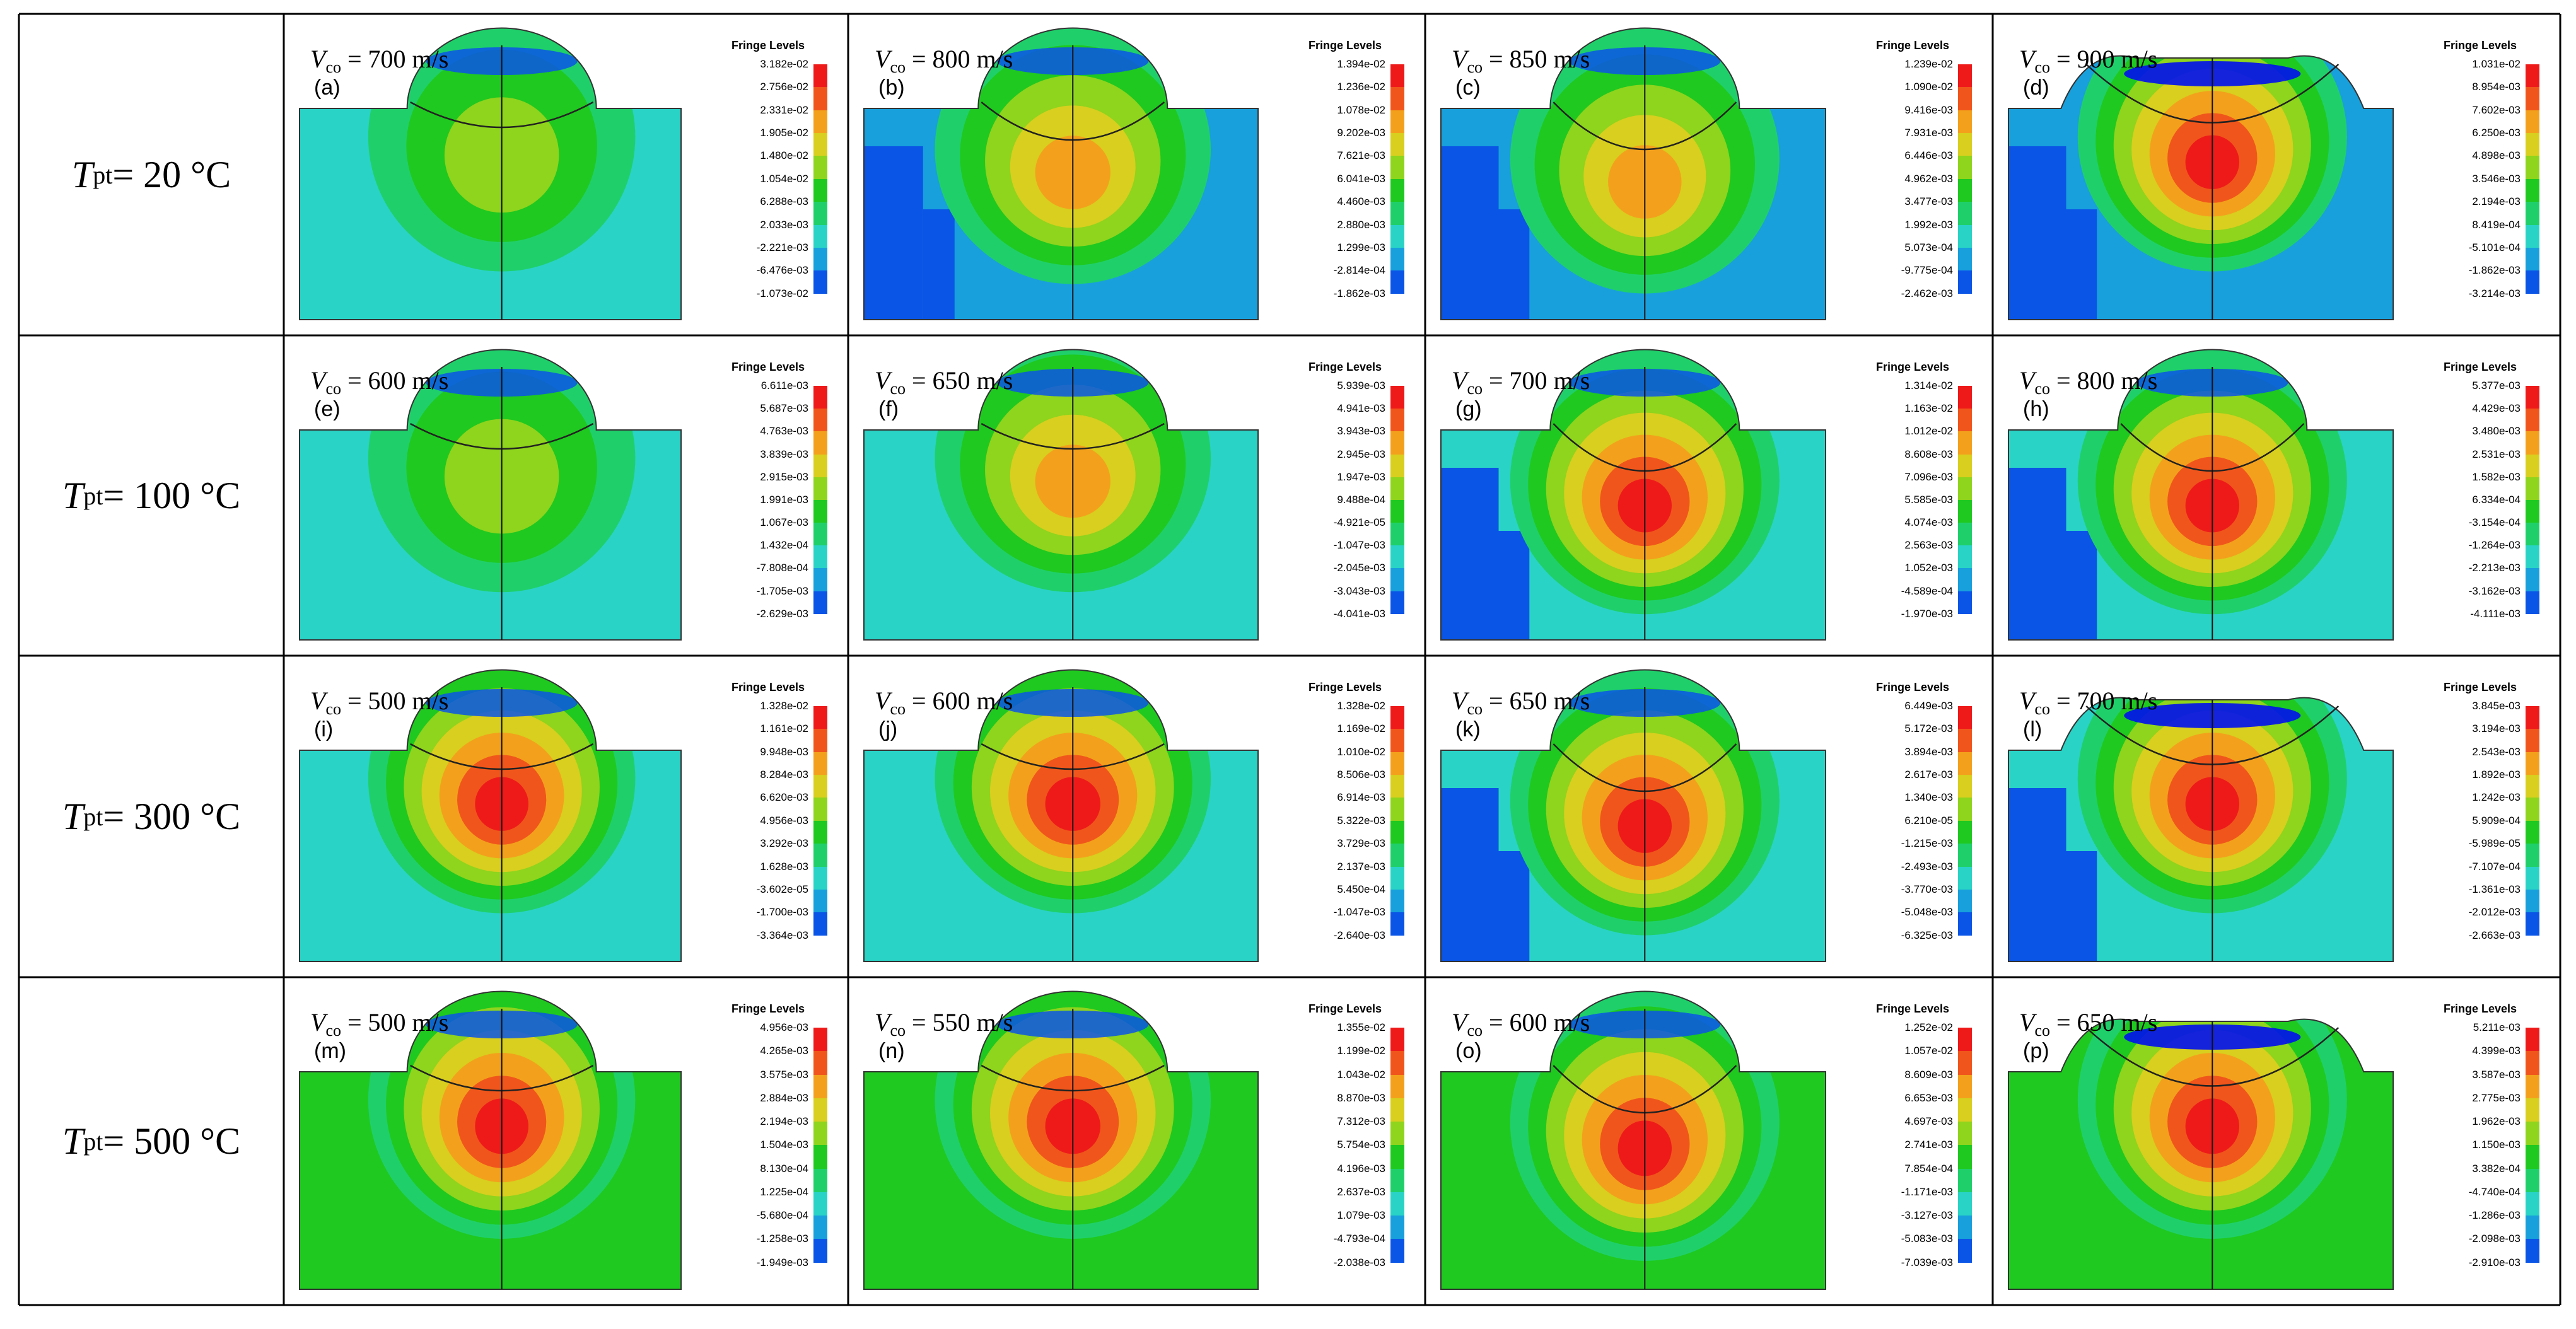  Describe the element at coordinates (1359, 1239) in the screenshot. I see `legend-value: -4.793e-04` at that location.